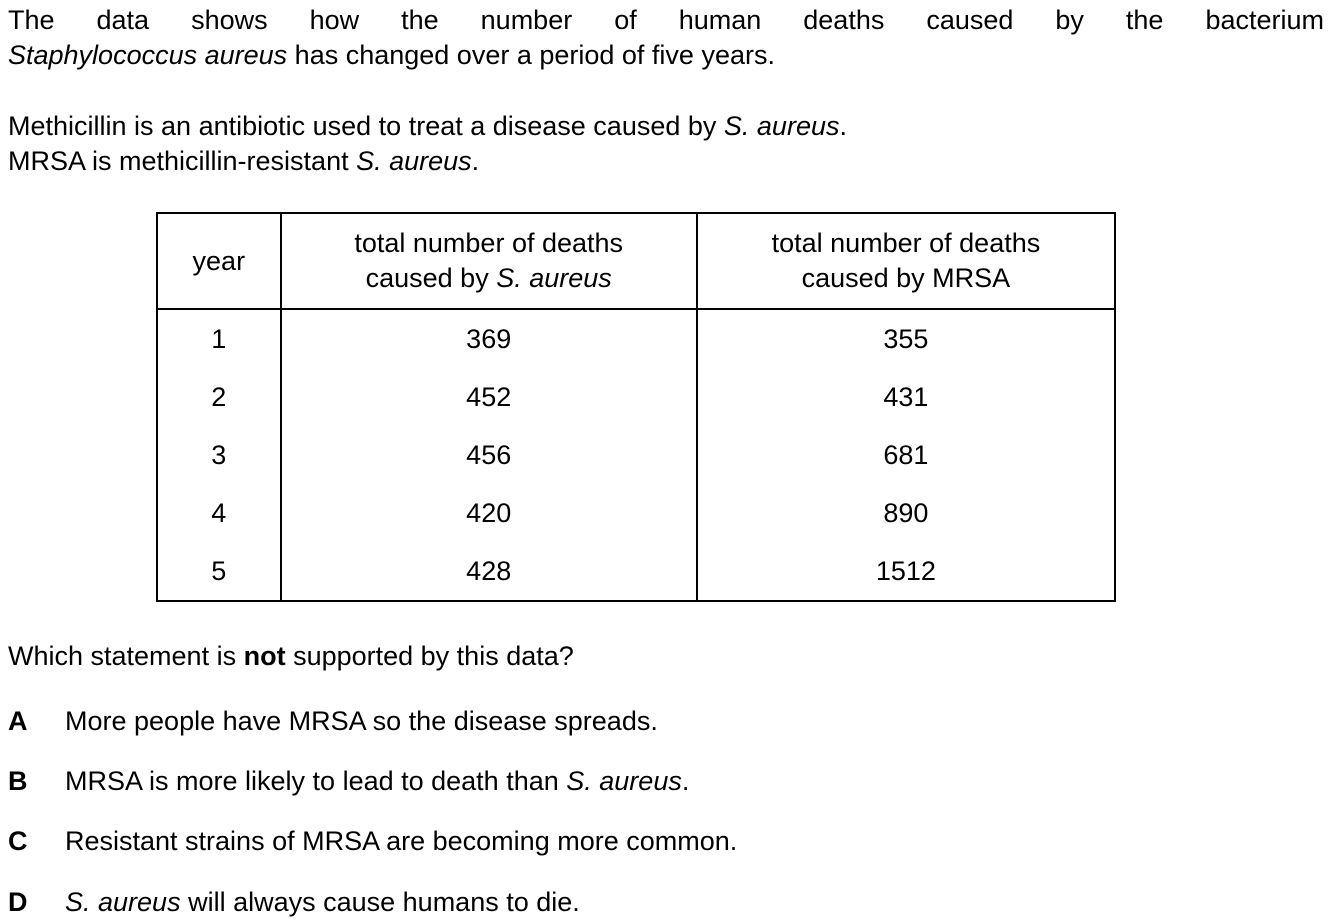 The image size is (1332, 924). What do you see at coordinates (488, 455) in the screenshot?
I see `cell-sa-deaths: 456` at bounding box center [488, 455].